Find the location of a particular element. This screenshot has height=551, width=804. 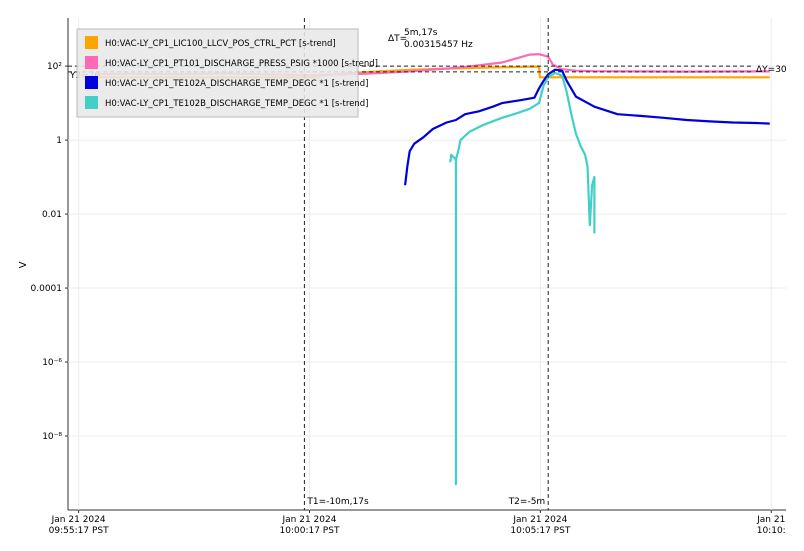

y-axis-label: V is located at coordinates (23, 264).